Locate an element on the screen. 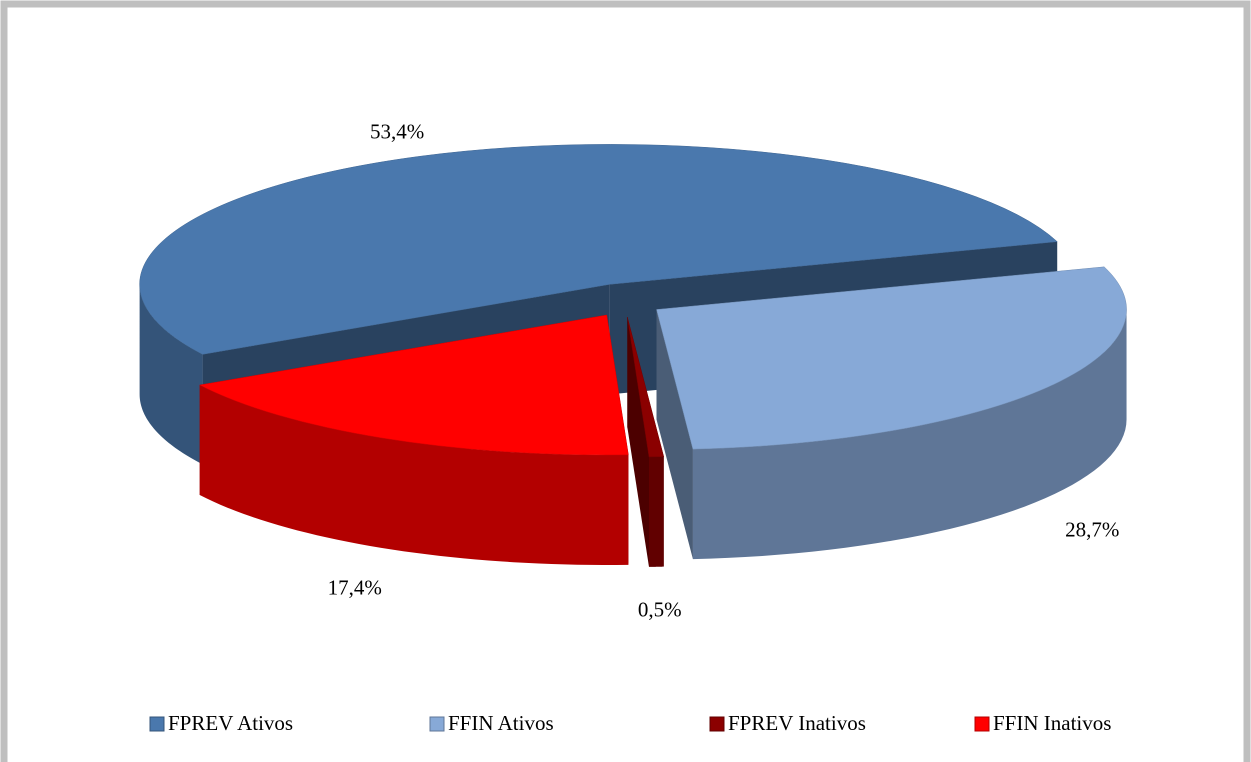  legend-label: FFIN Inativos is located at coordinates (1052, 723).